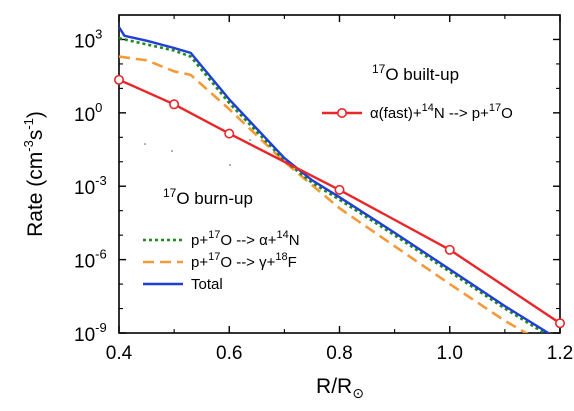  Describe the element at coordinates (207, 284) in the screenshot. I see `legend-label: Total` at that location.